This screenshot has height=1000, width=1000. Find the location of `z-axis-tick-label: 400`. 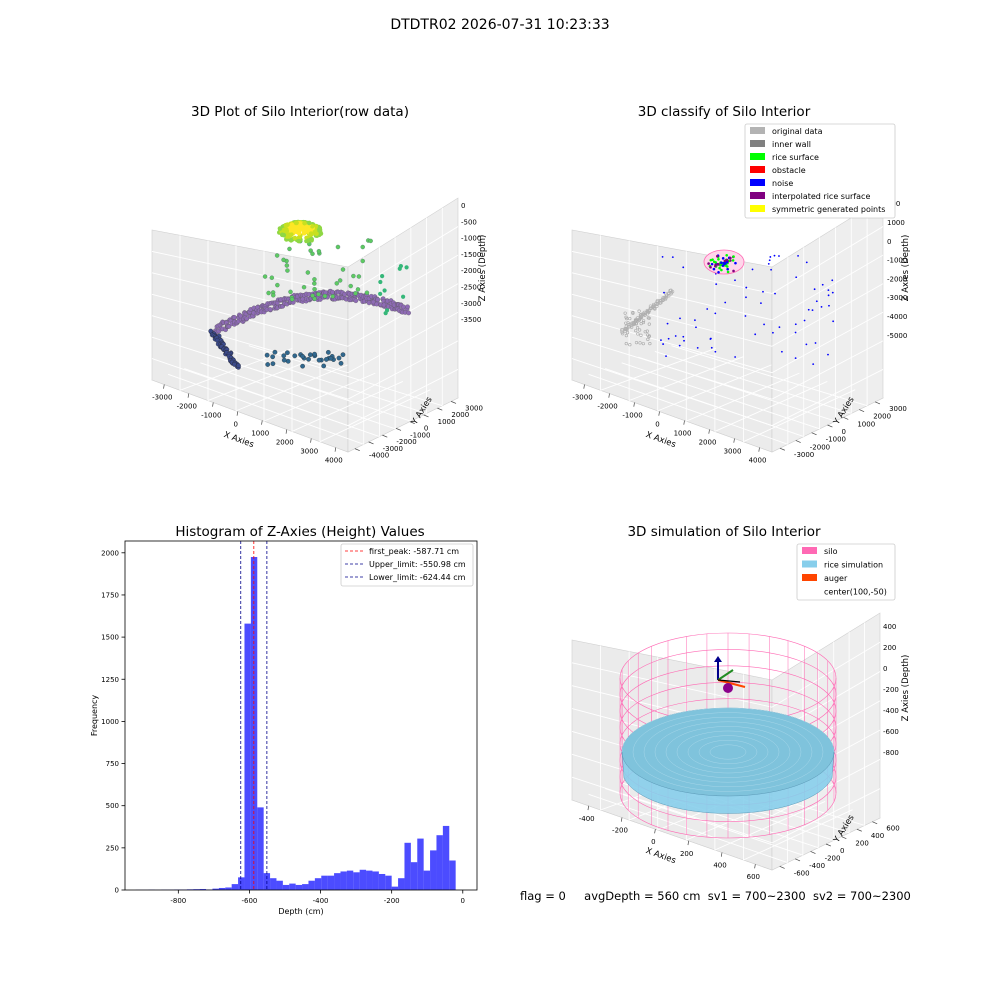

z-axis-tick-label: 400 is located at coordinates (889, 627).